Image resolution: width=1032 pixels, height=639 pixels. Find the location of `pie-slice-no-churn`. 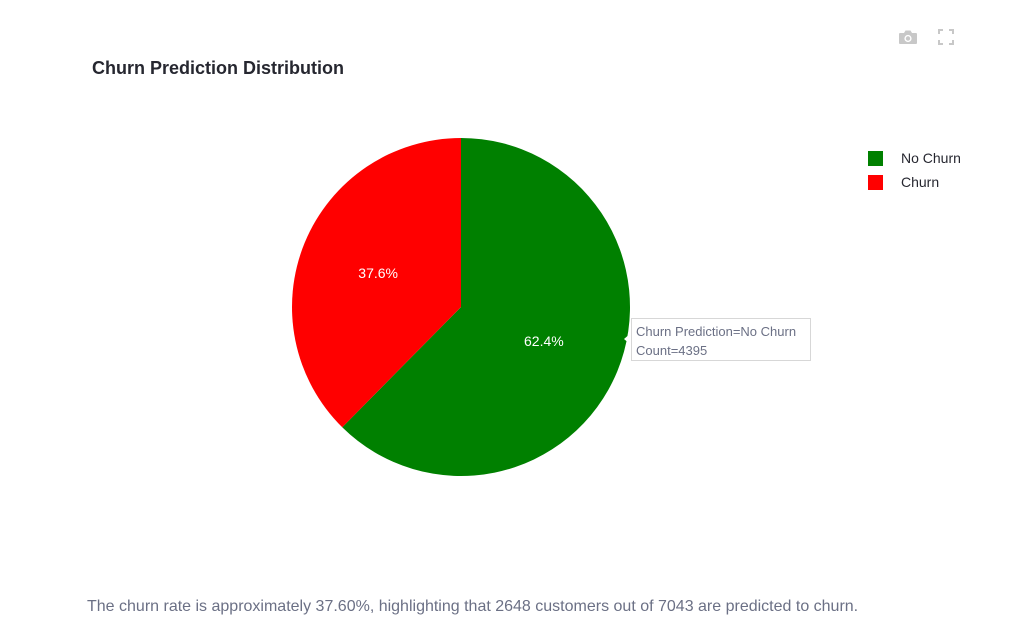

pie-slice-no-churn is located at coordinates (486, 307).